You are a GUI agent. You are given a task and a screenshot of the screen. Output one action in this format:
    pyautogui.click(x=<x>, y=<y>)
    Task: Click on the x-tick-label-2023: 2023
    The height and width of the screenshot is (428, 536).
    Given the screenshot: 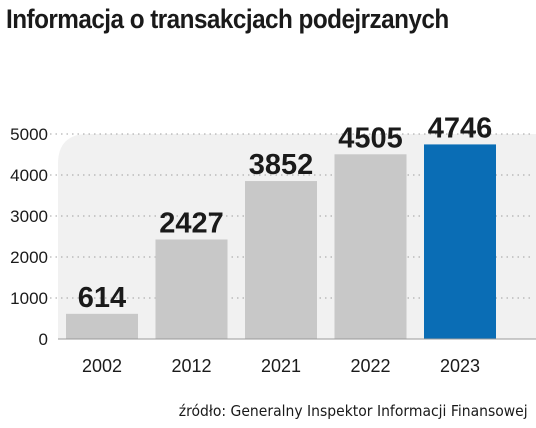 What is the action you would take?
    pyautogui.click(x=460, y=366)
    